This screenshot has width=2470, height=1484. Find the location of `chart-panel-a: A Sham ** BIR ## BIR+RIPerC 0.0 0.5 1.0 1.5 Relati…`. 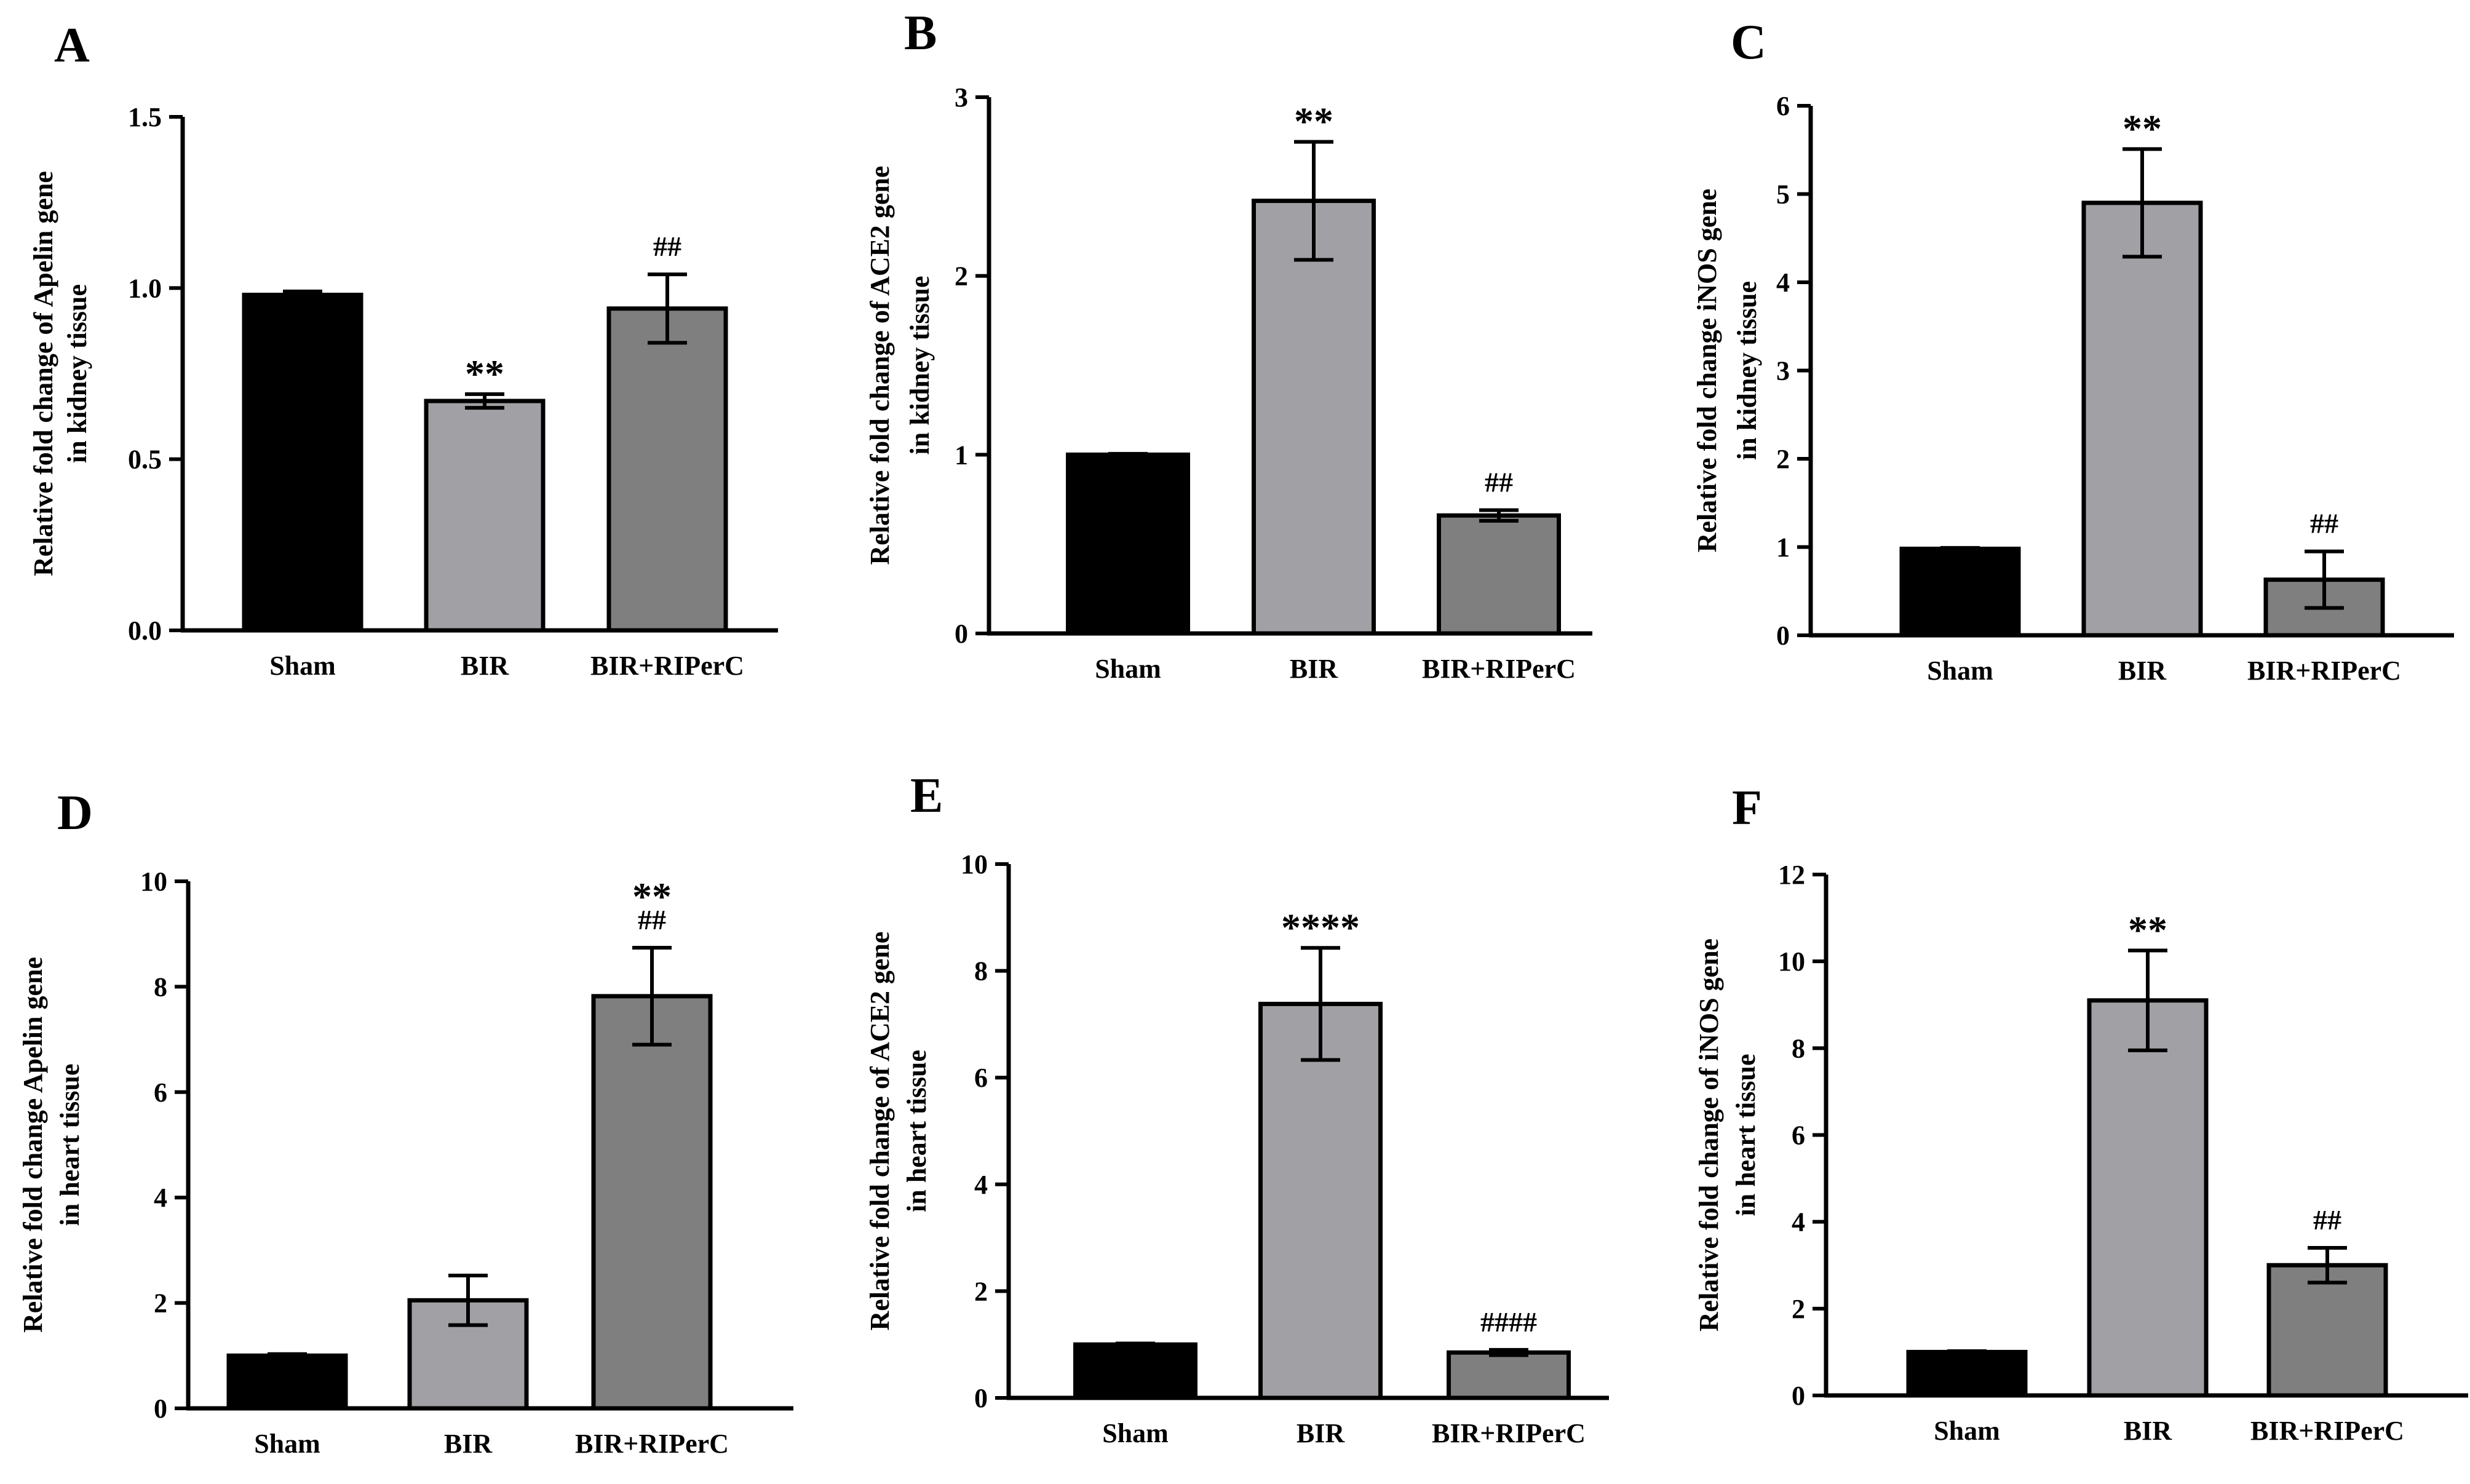

chart-panel-a: A Sham ** BIR ## BIR+RIPerC 0.0 0.5 1.0 1.5 Relati… is located at coordinates (403, 349).